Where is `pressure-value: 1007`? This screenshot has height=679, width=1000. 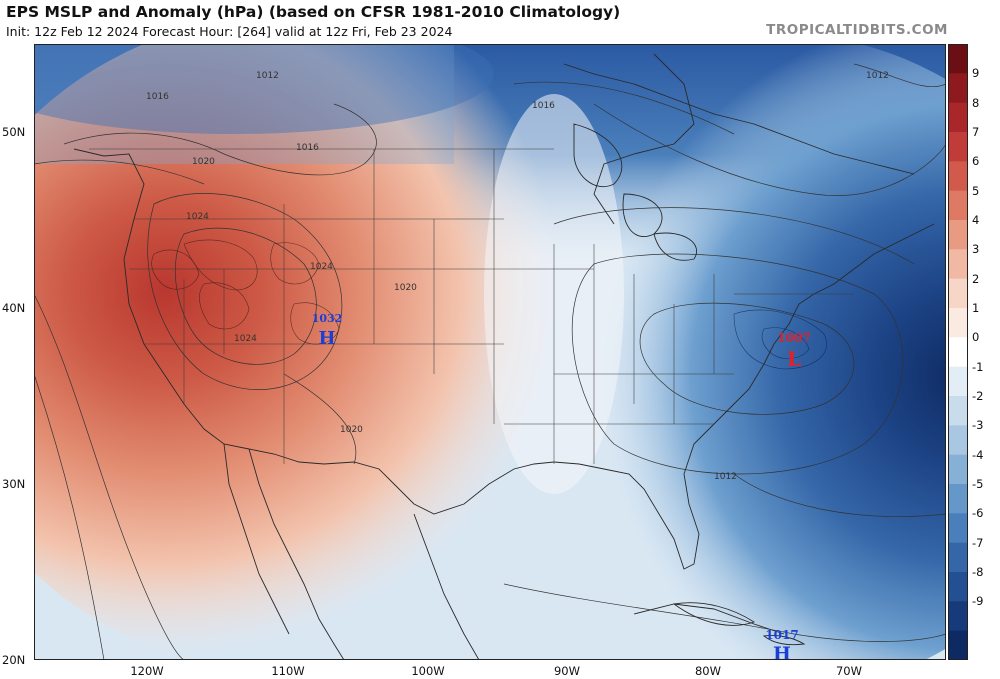 pressure-value: 1007 is located at coordinates (793, 338).